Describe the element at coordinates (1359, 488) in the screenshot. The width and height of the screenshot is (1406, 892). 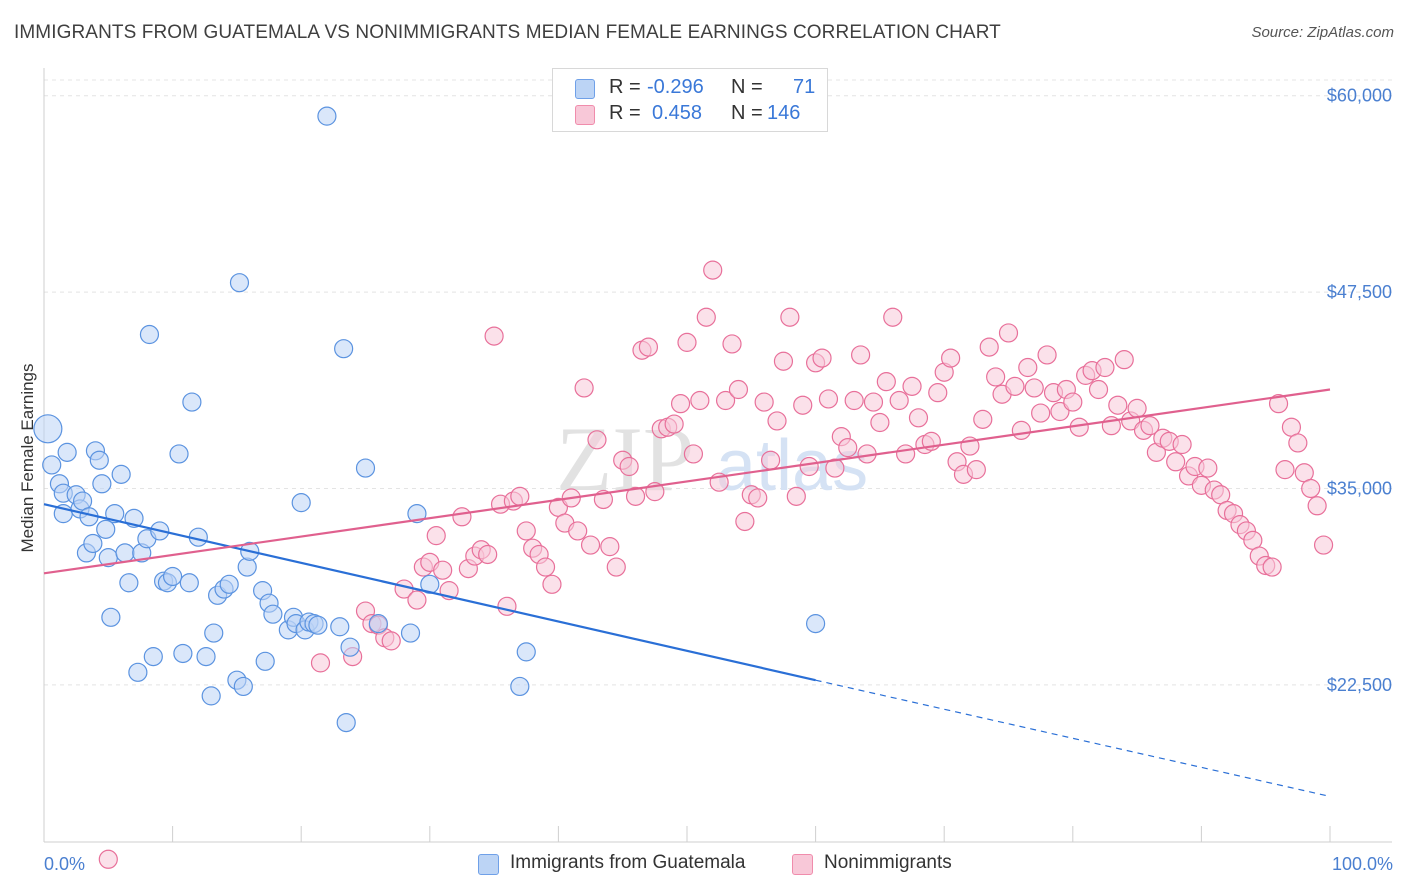
I see `y-tick-label: $35,000` at that location.